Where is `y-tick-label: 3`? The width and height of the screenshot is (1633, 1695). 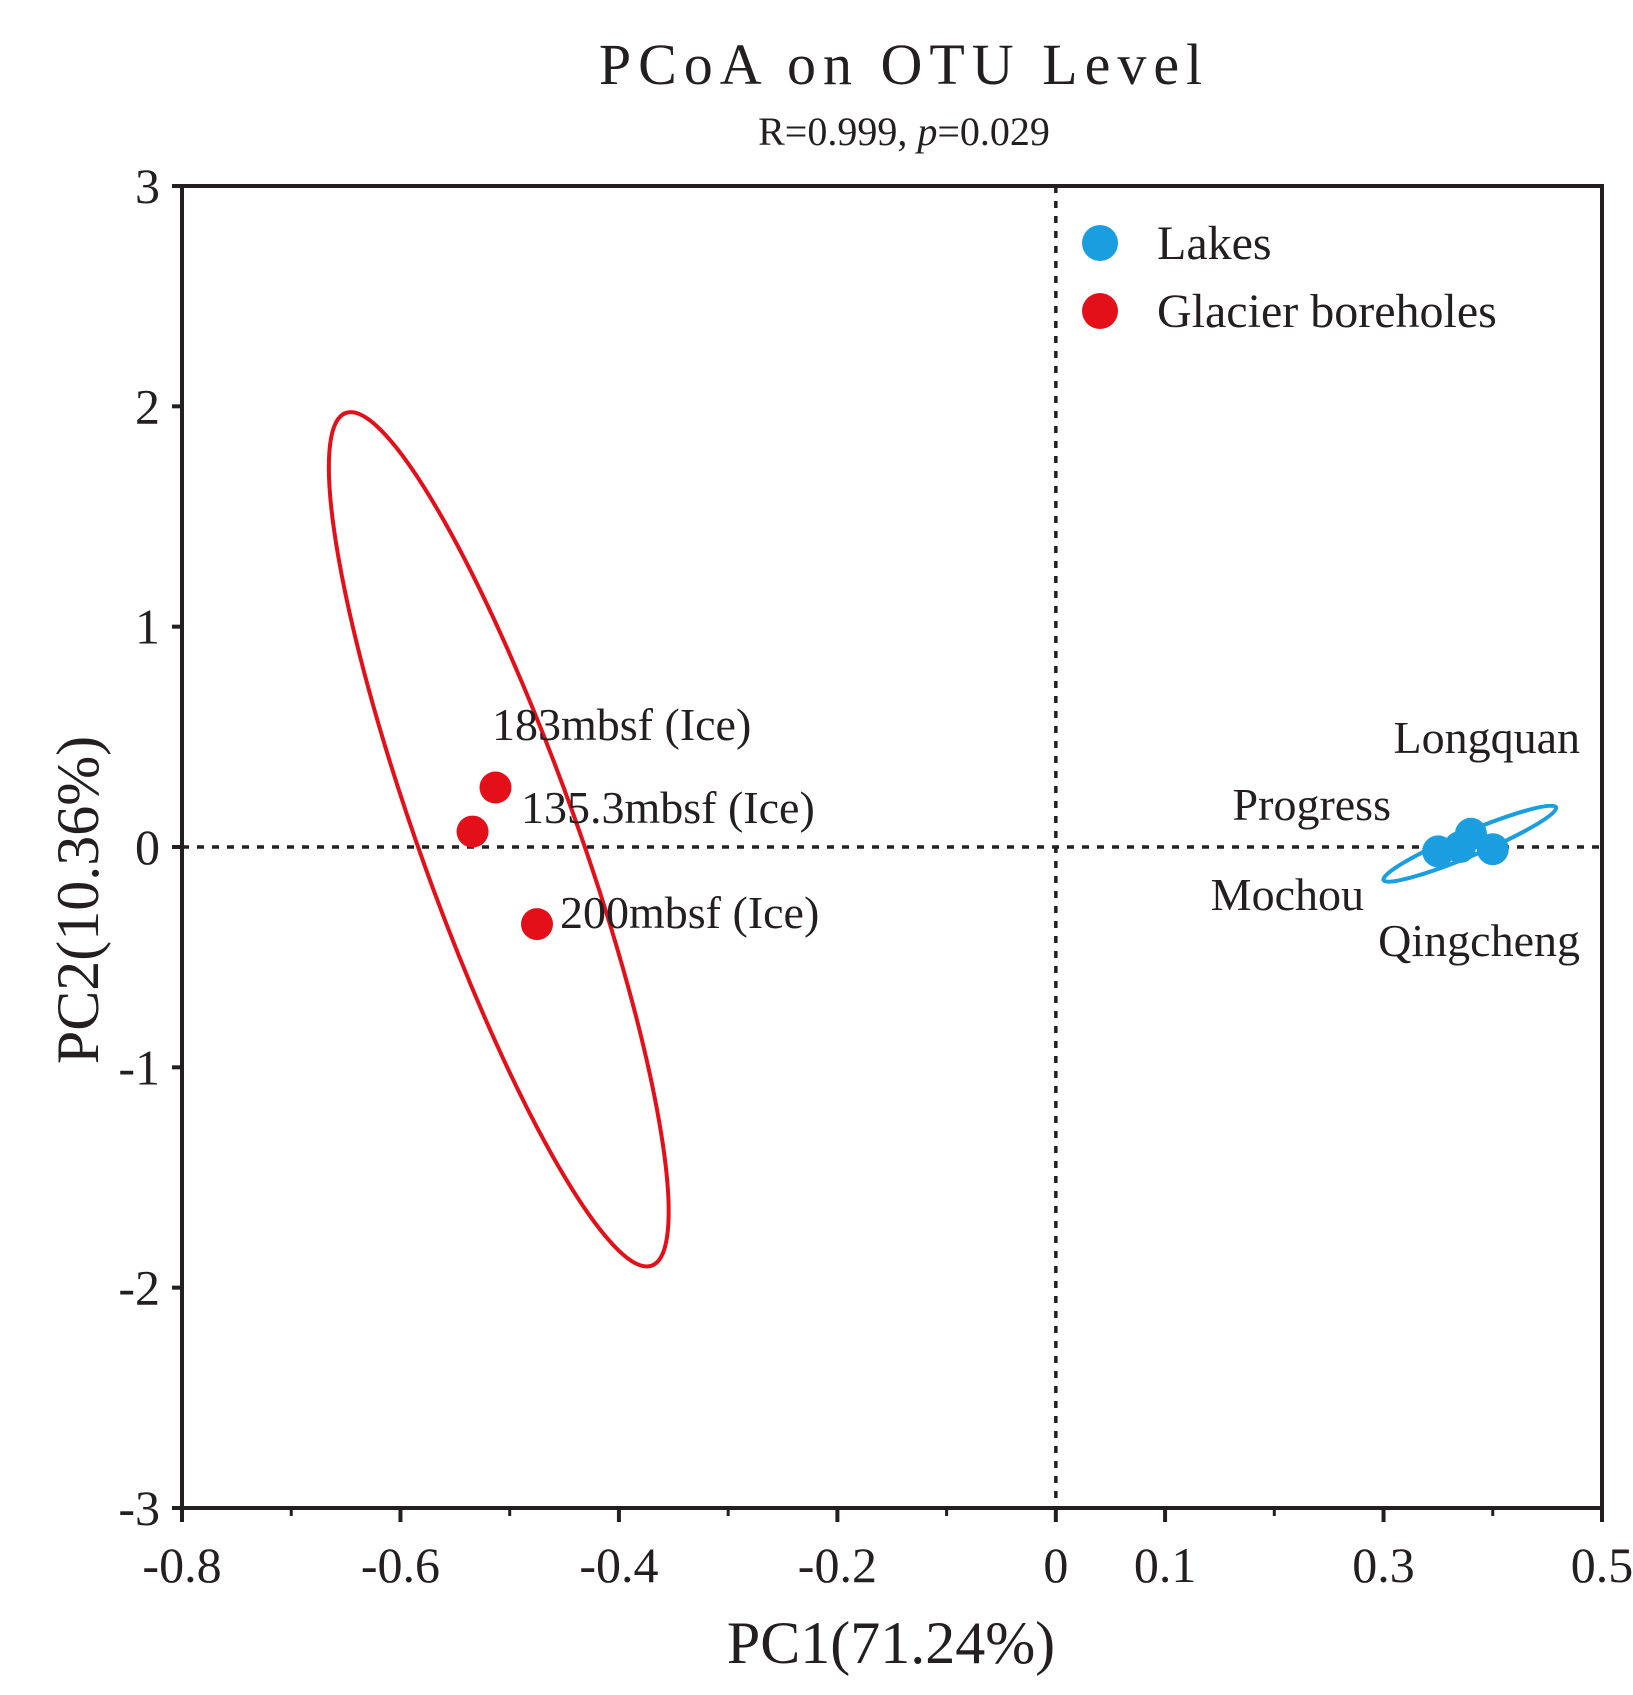 y-tick-label: 3 is located at coordinates (147, 186).